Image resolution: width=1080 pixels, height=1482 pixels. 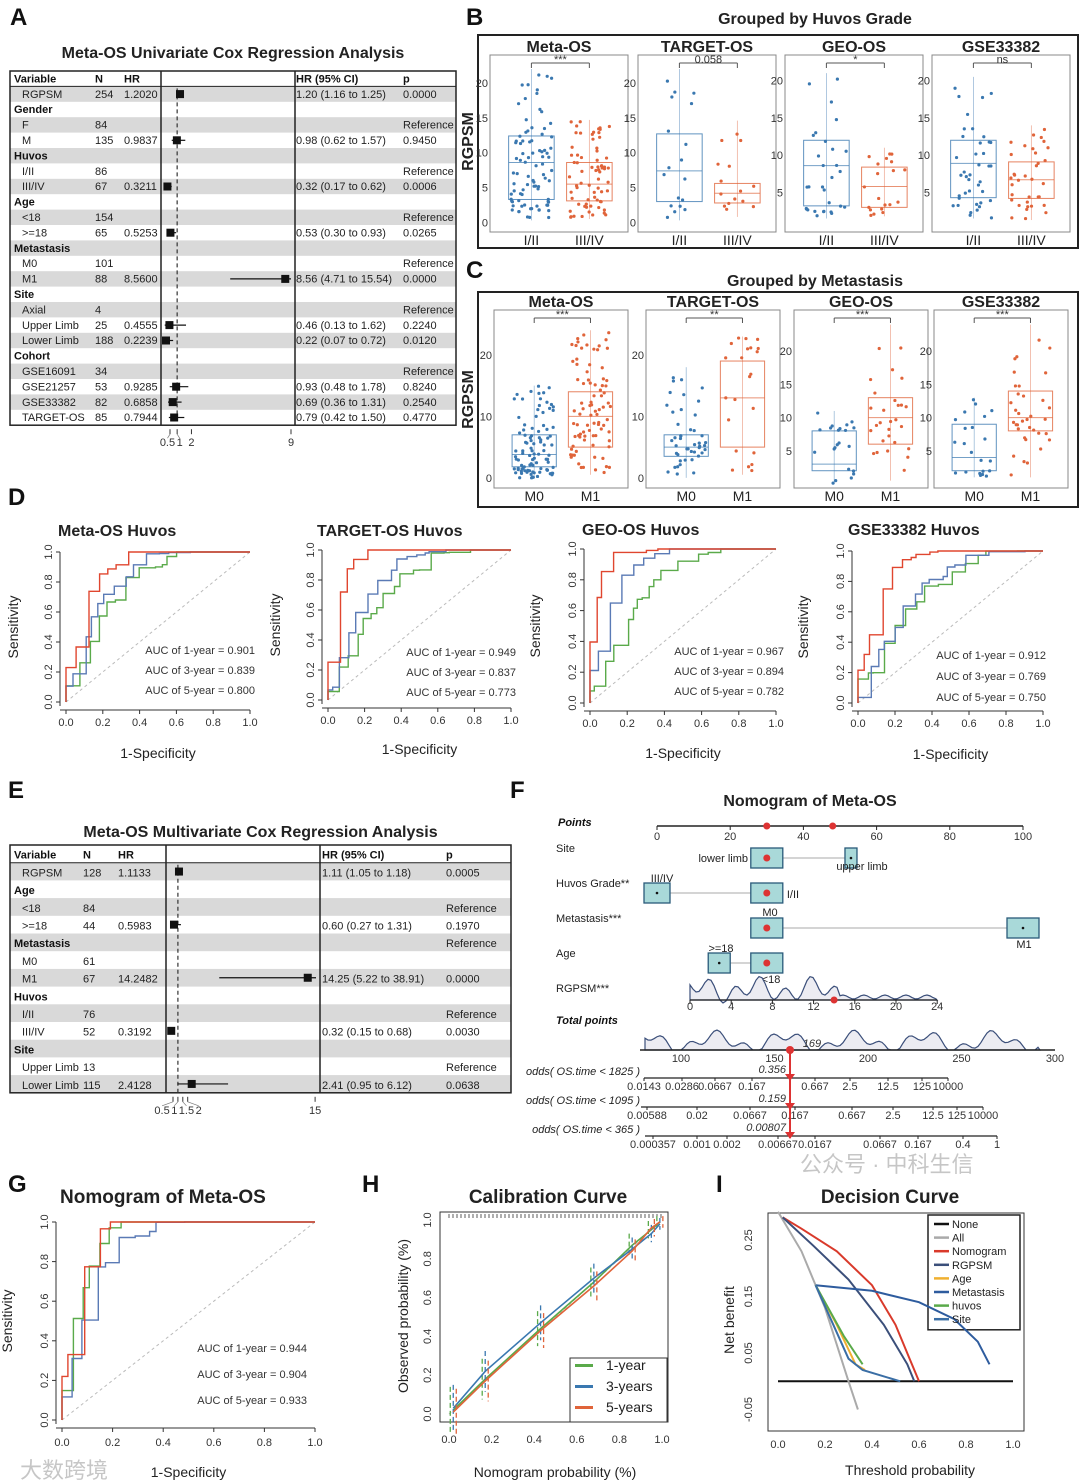 I want to click on x-category-label: M1, so click(x=891, y=496).